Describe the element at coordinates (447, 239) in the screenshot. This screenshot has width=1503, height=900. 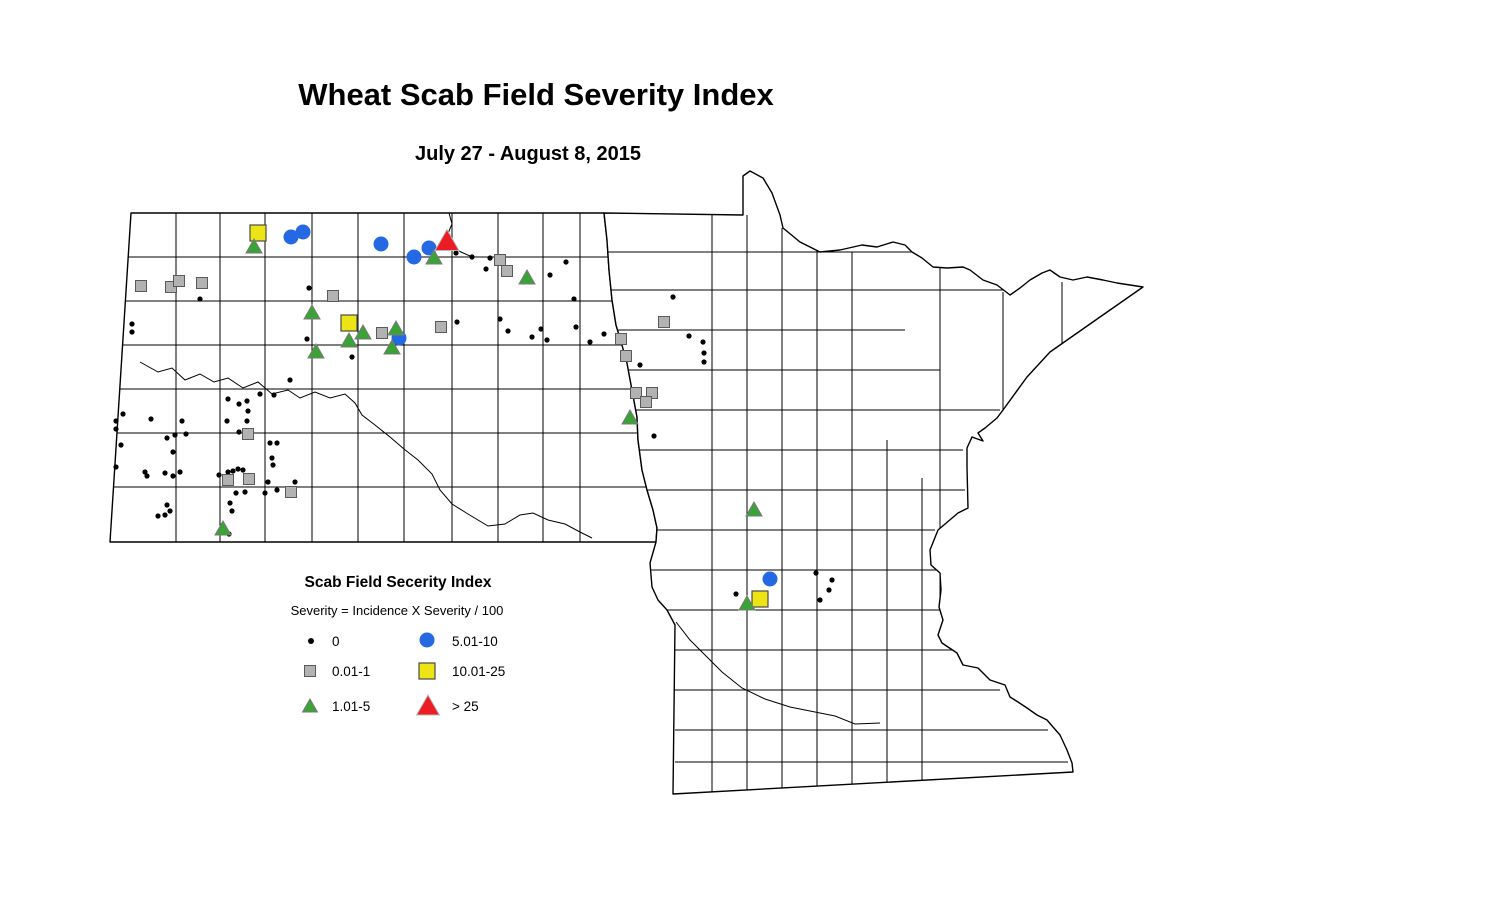
I see `map-marker-red-triangle` at that location.